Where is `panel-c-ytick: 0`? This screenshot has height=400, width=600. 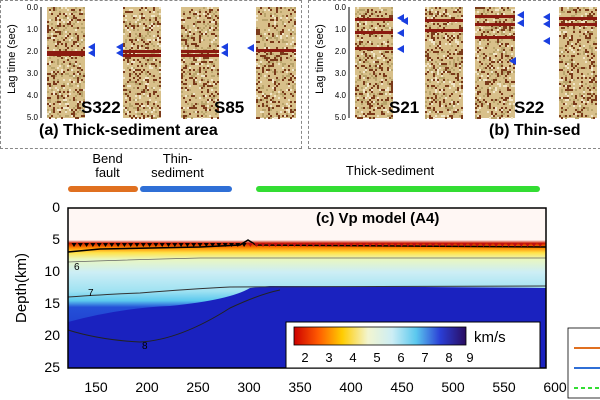
panel-c-ytick: 0 is located at coordinates (56, 207).